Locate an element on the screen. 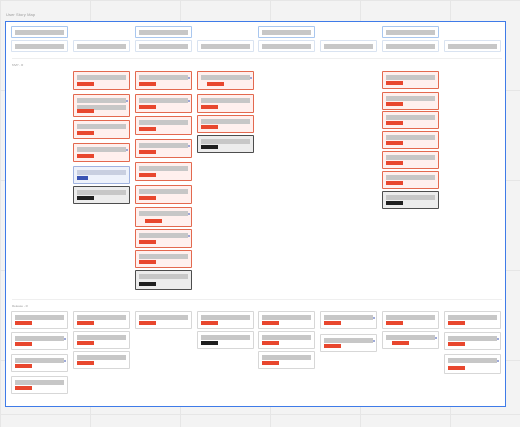 The height and width of the screenshot is (427, 520). lane-label-release-1: MVP - R is located at coordinates (18, 65).